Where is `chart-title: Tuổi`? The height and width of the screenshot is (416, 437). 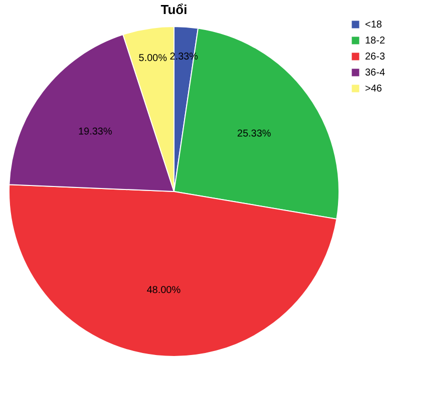 chart-title: Tuổi is located at coordinates (174, 9).